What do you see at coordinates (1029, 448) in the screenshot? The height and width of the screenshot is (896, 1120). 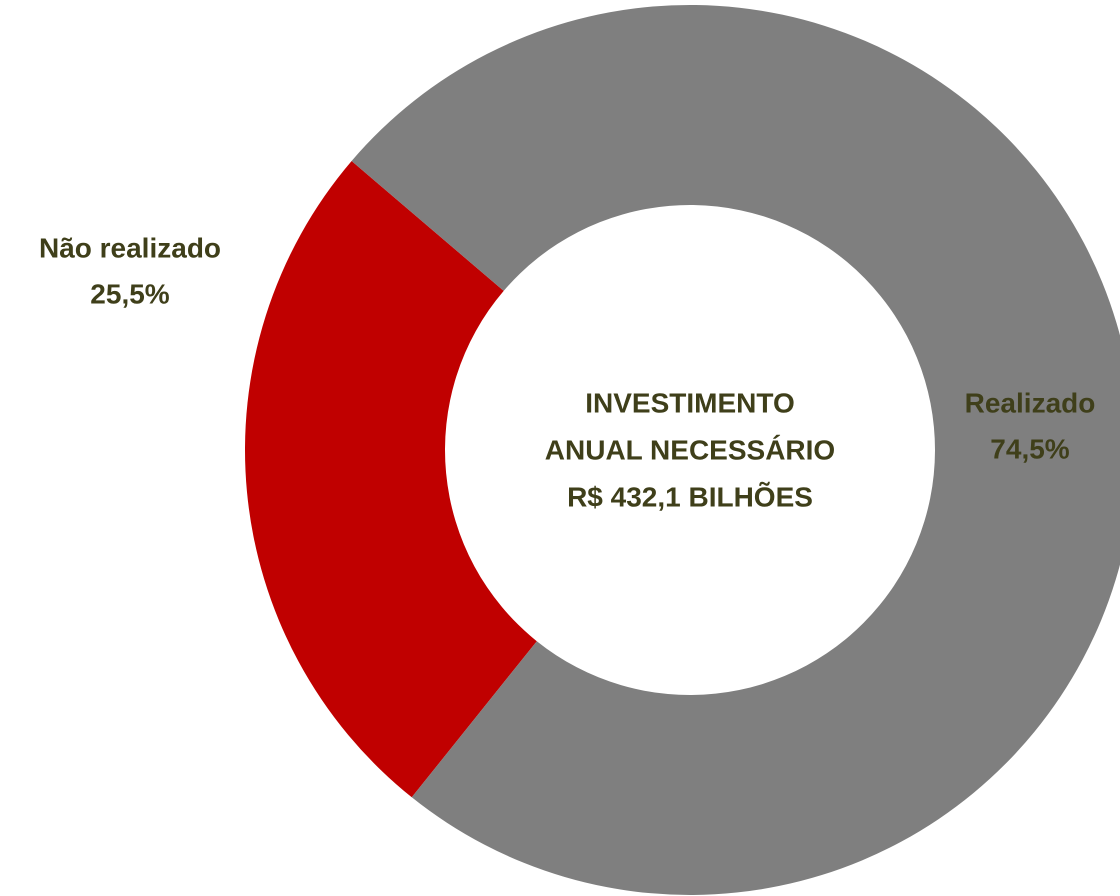 I see `value-label: 74,5%` at bounding box center [1029, 448].